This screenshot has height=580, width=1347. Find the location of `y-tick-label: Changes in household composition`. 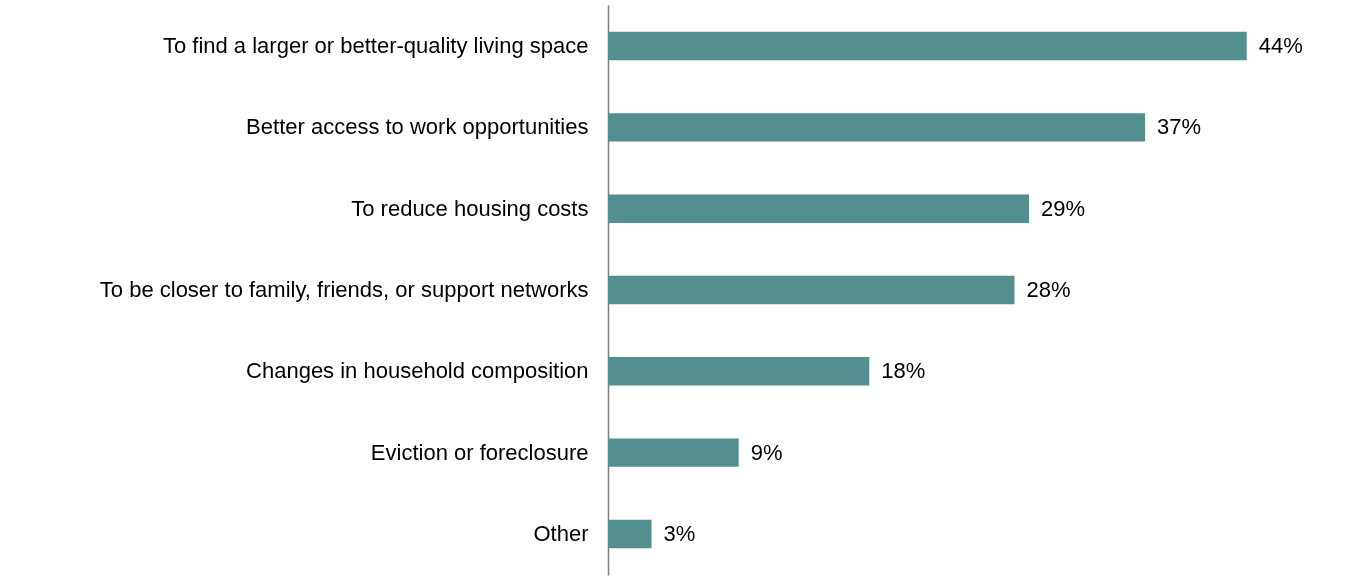

y-tick-label: Changes in household composition is located at coordinates (417, 371).